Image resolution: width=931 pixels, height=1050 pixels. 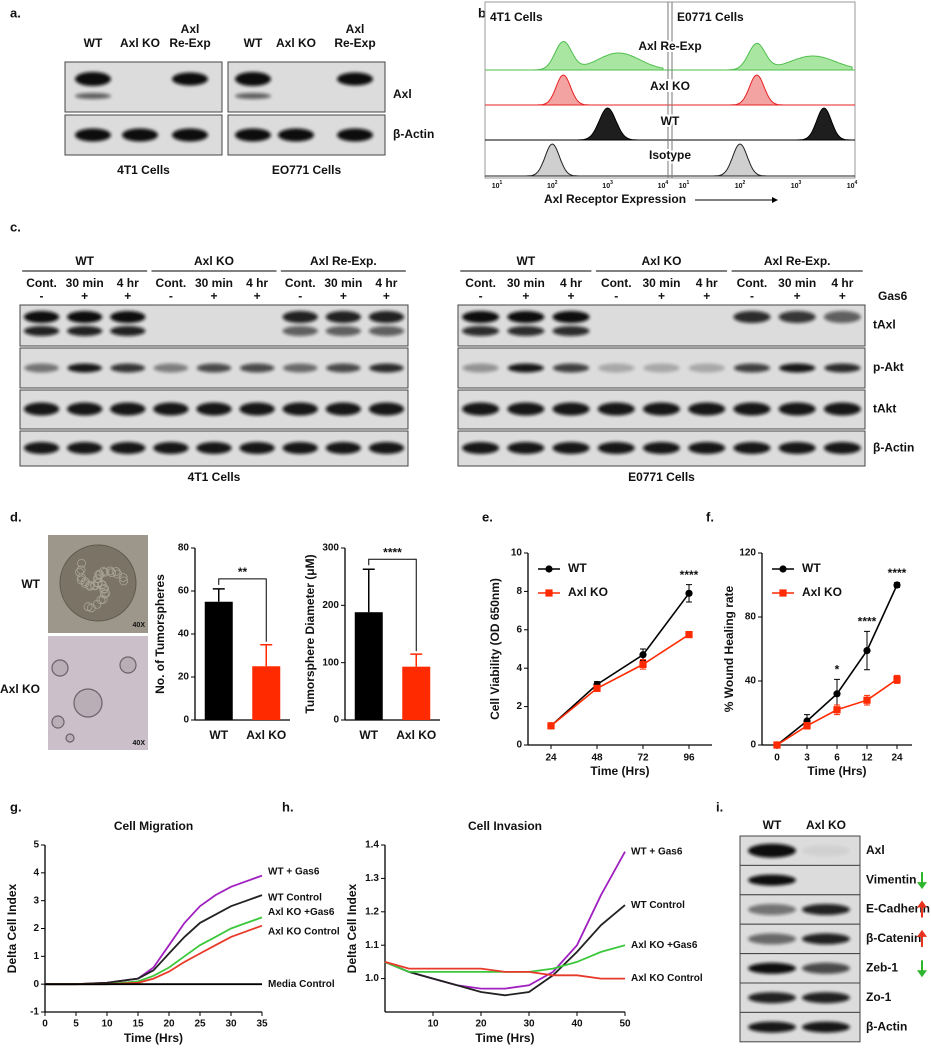 I want to click on panel-label: i., so click(x=719, y=806).